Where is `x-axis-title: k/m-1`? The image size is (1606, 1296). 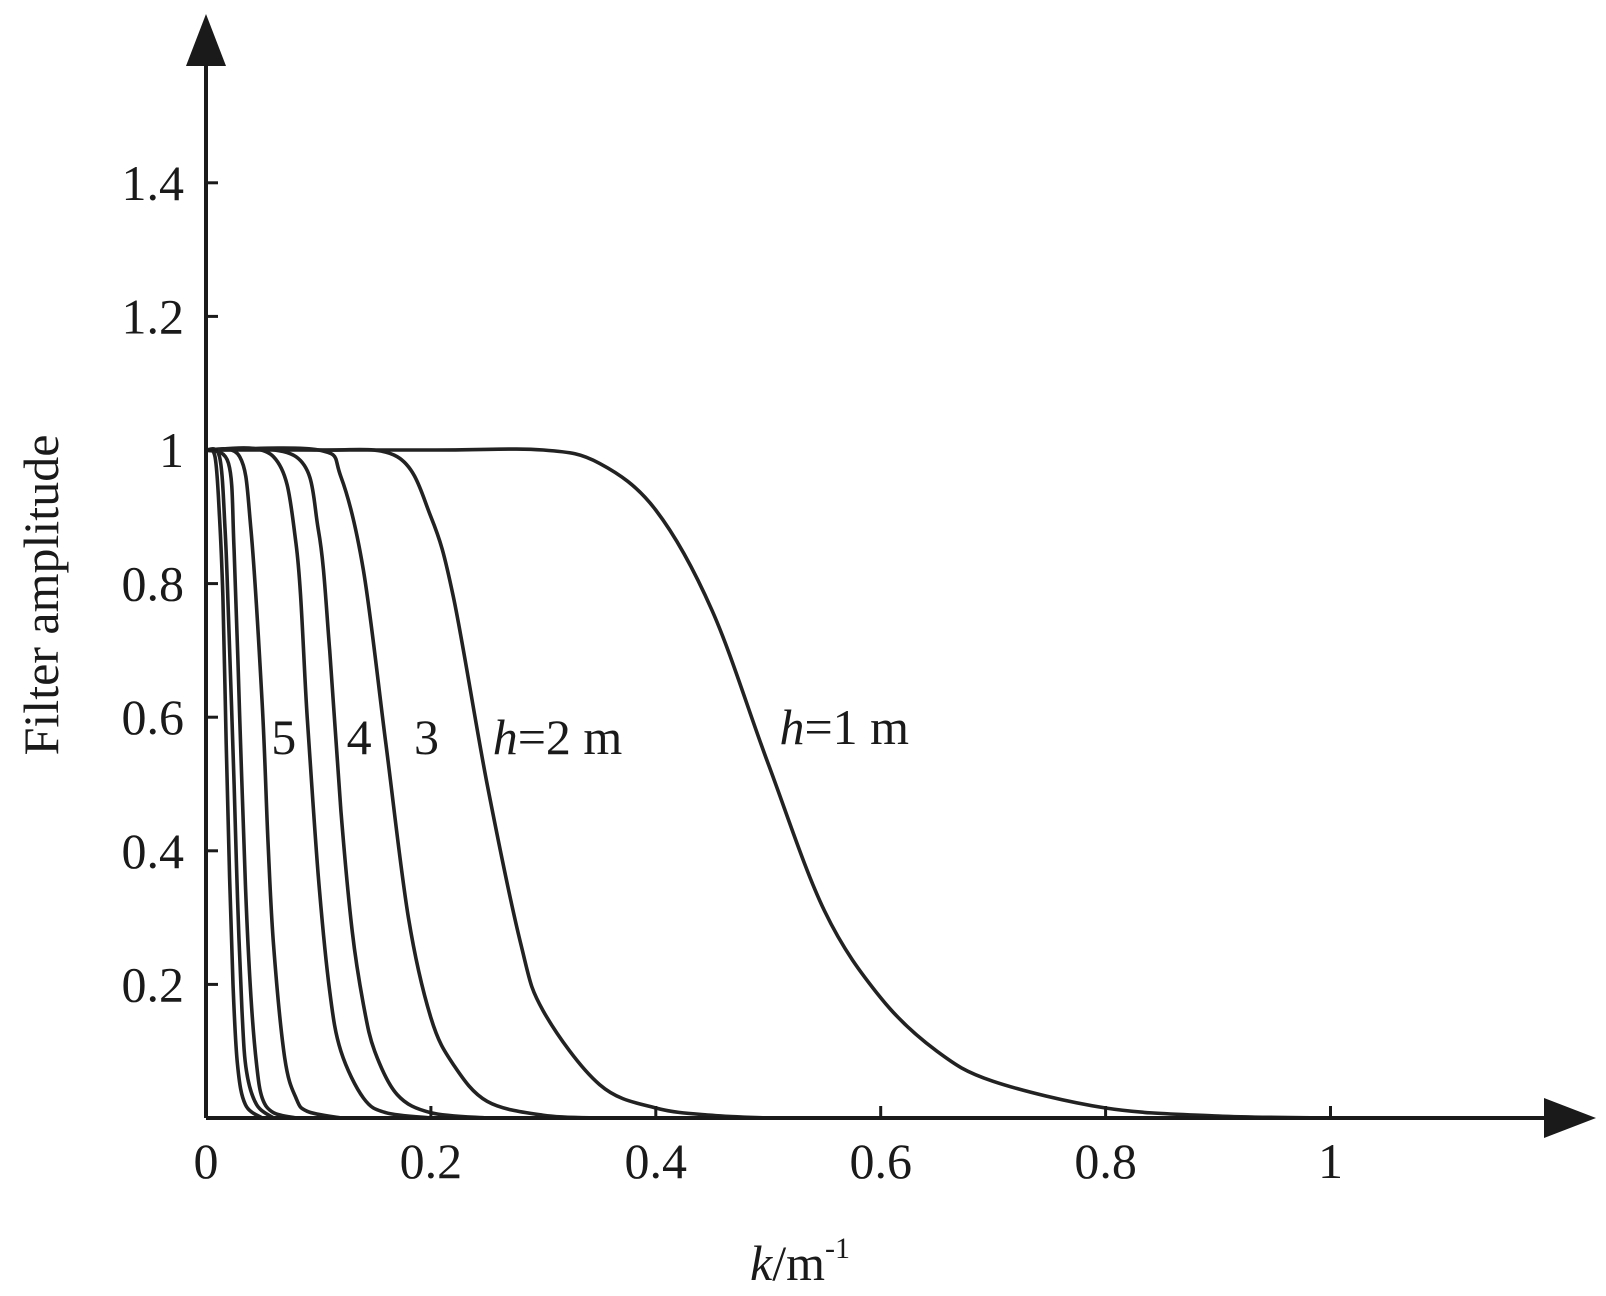 x-axis-title: k/m-1 is located at coordinates (800, 1261).